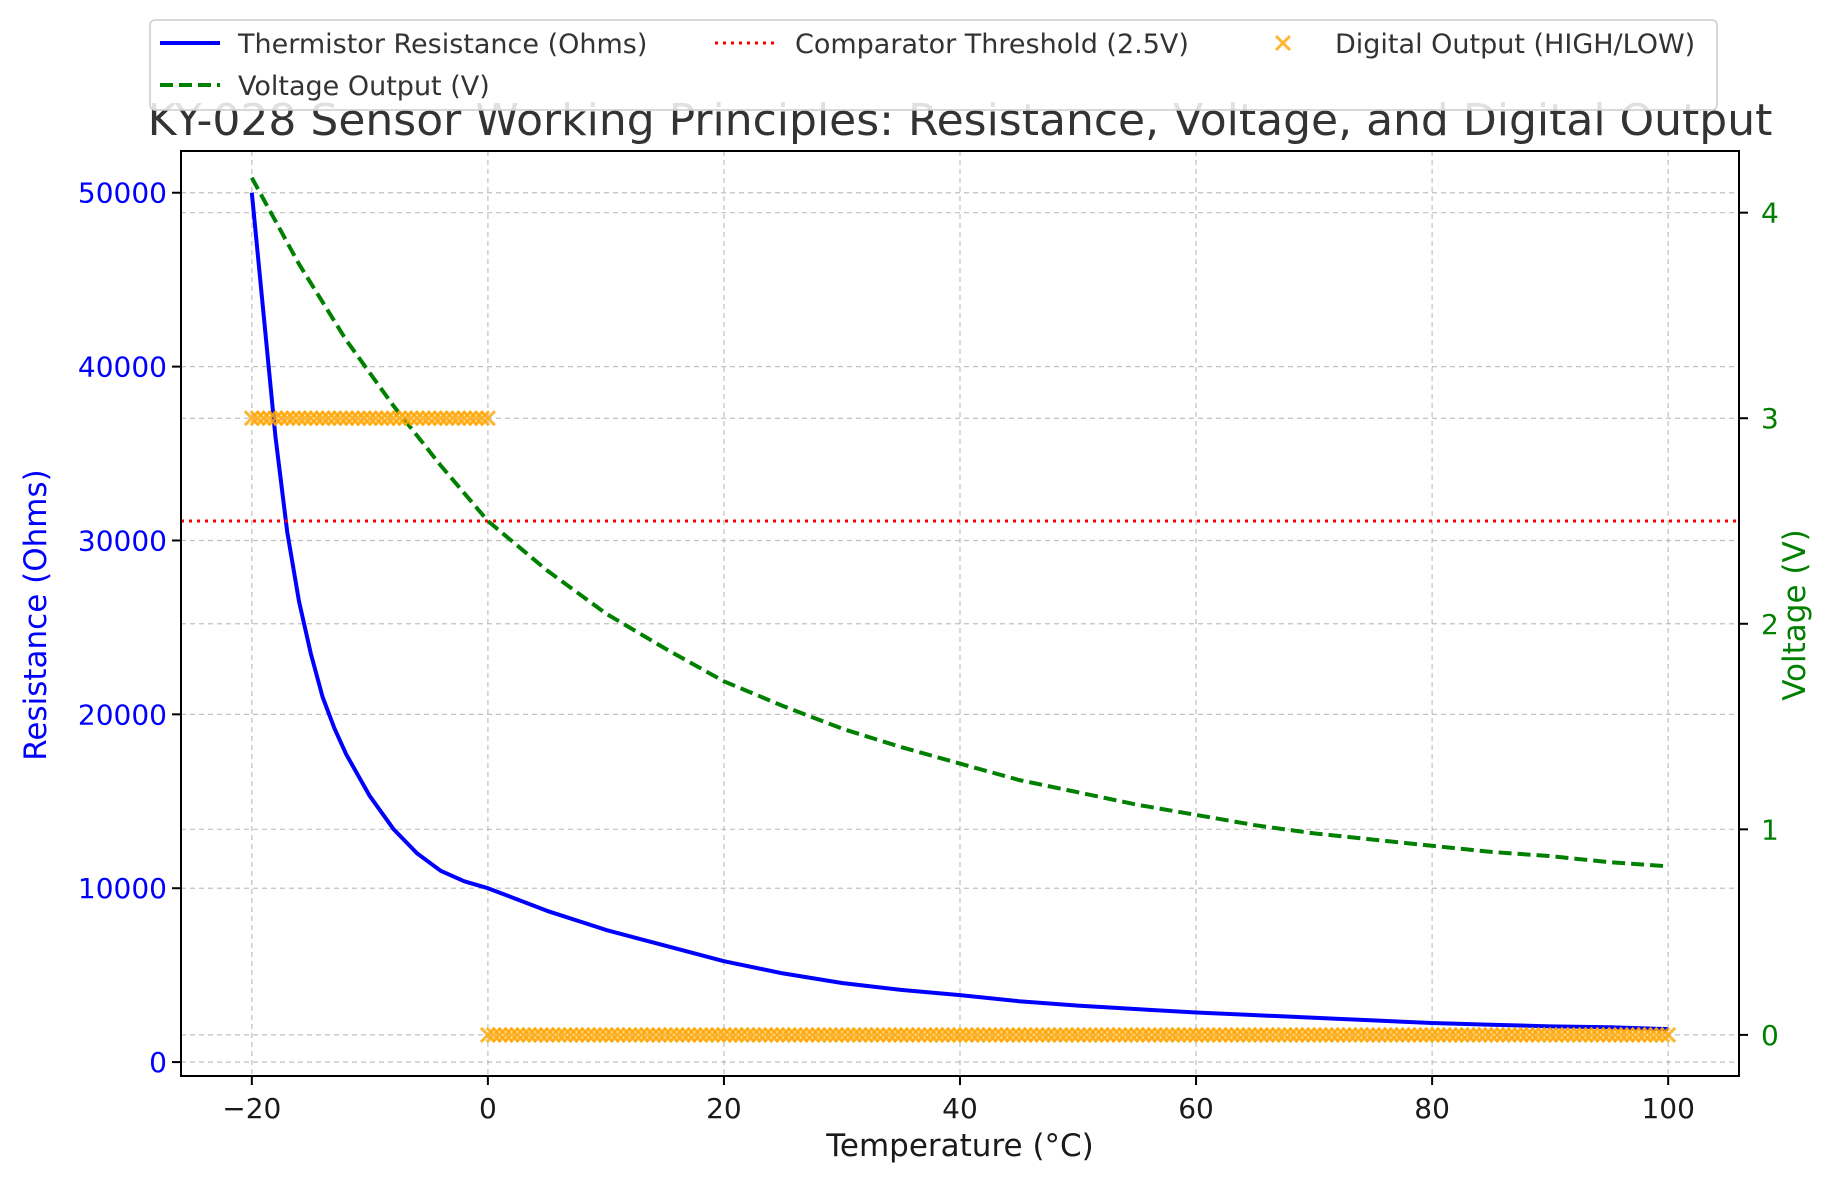 The width and height of the screenshot is (1825, 1180). Describe the element at coordinates (992, 44) in the screenshot. I see `legend-label-threshold: Comparator Threshold (2.5V)` at that location.